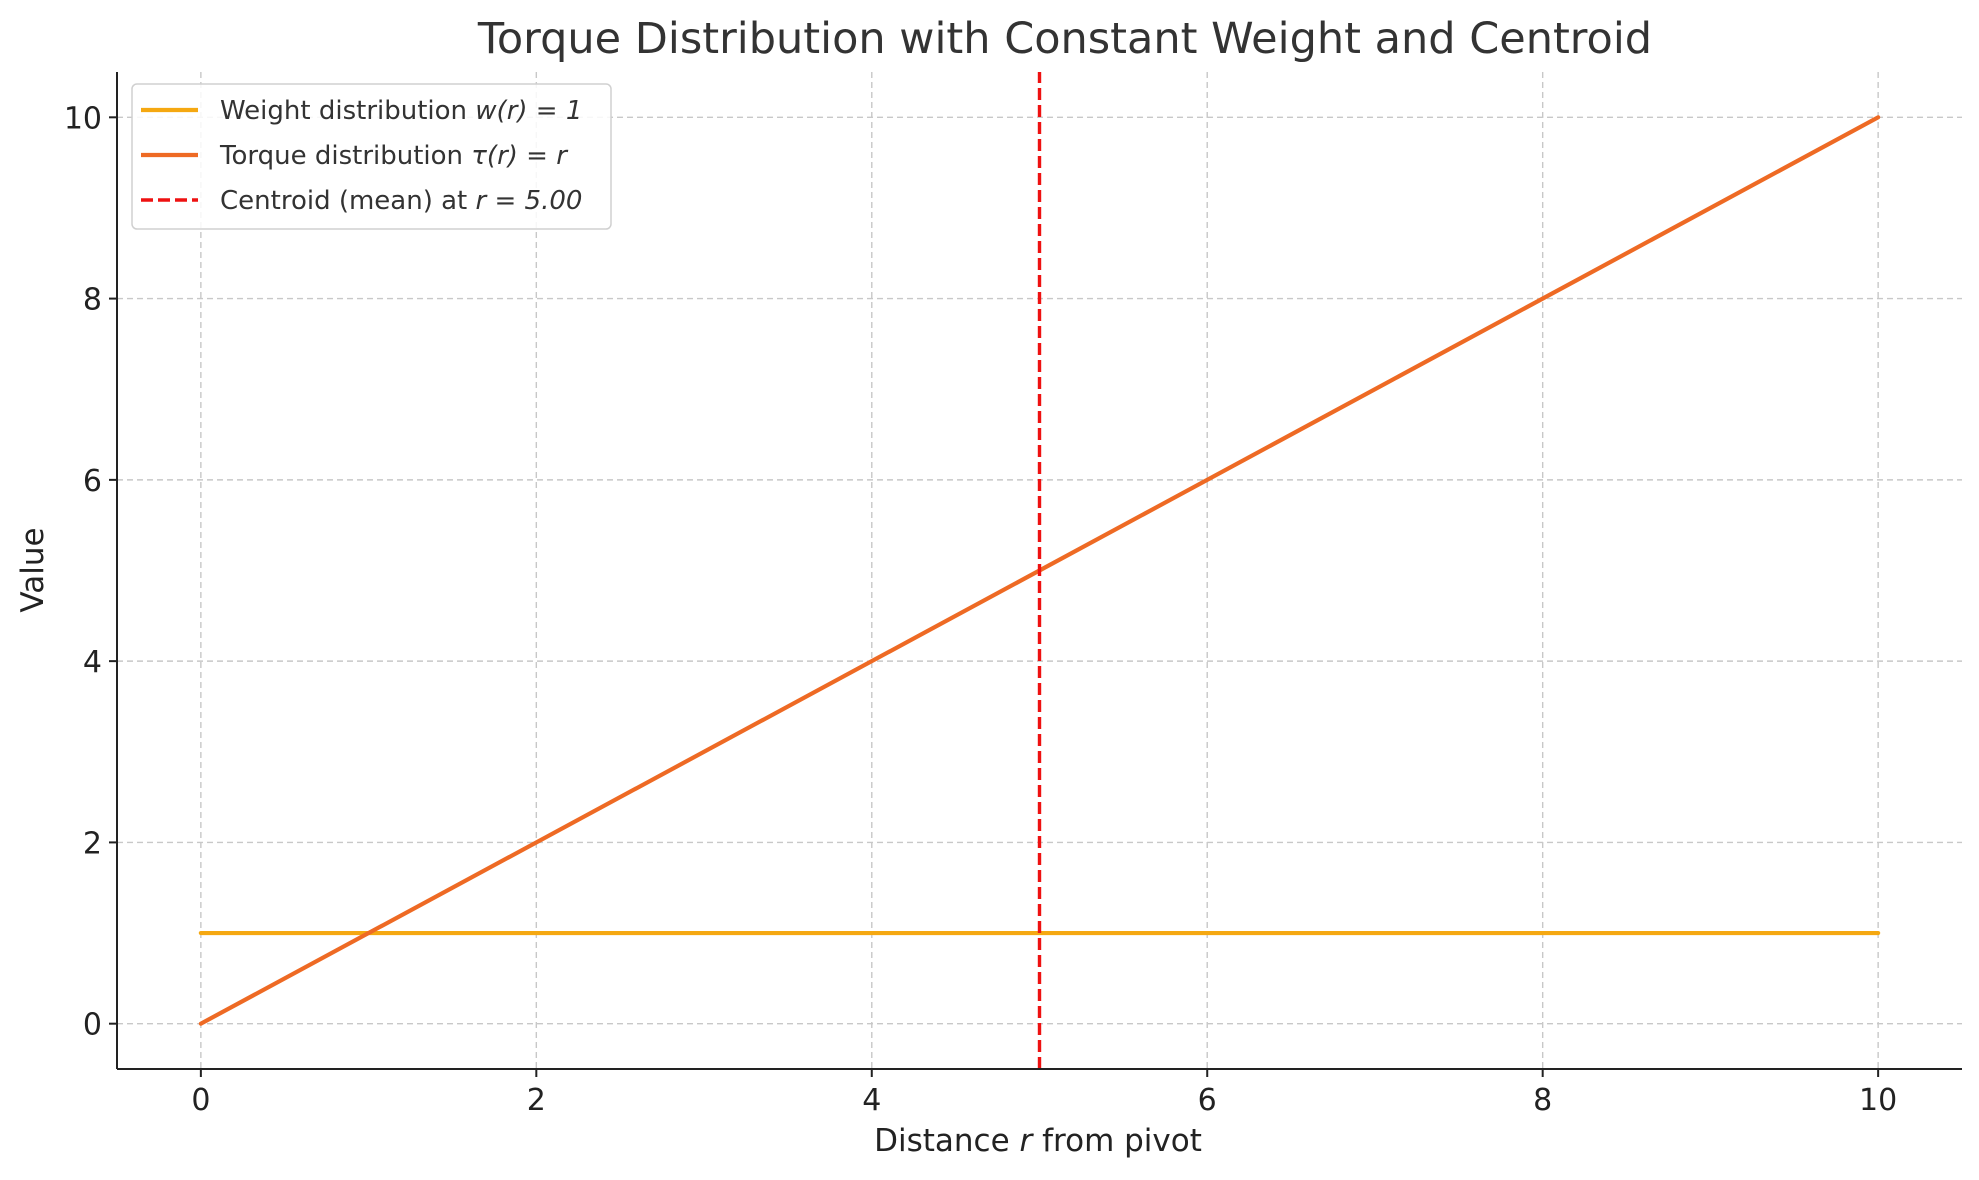  What do you see at coordinates (536, 1100) in the screenshot?
I see `x-tick-label: 2` at bounding box center [536, 1100].